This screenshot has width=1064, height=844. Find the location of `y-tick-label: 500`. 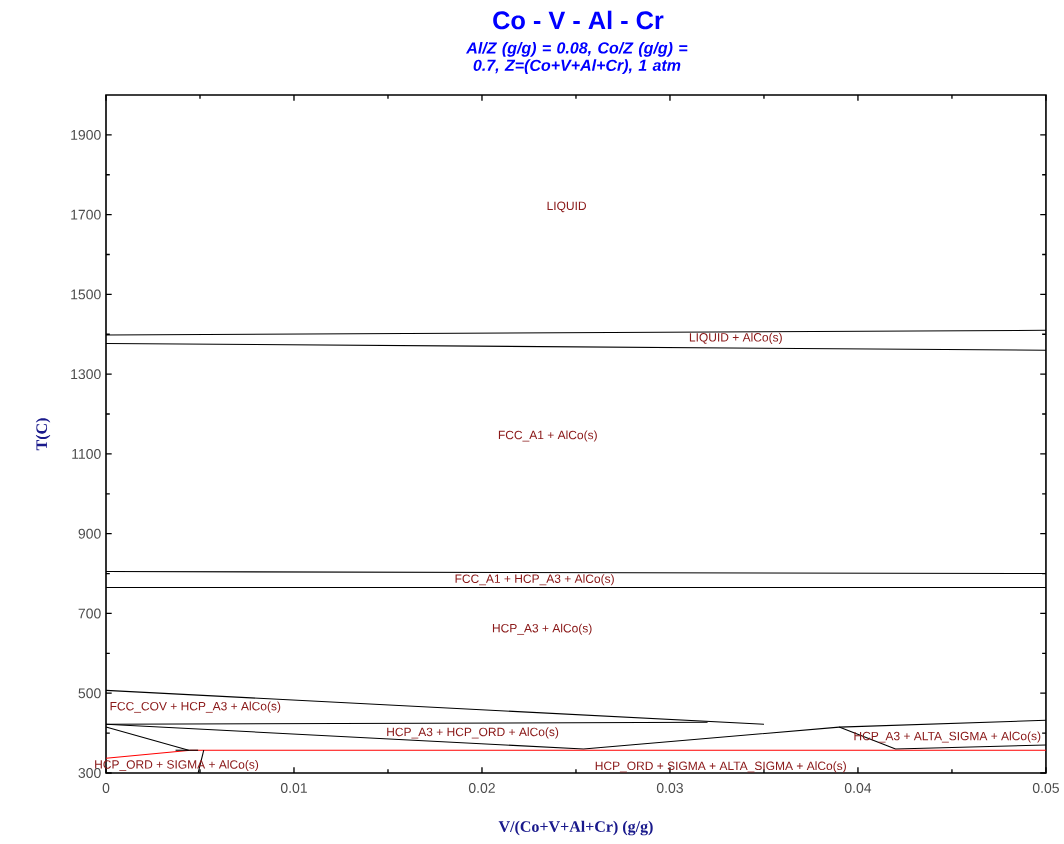

y-tick-label: 500 is located at coordinates (89, 693).